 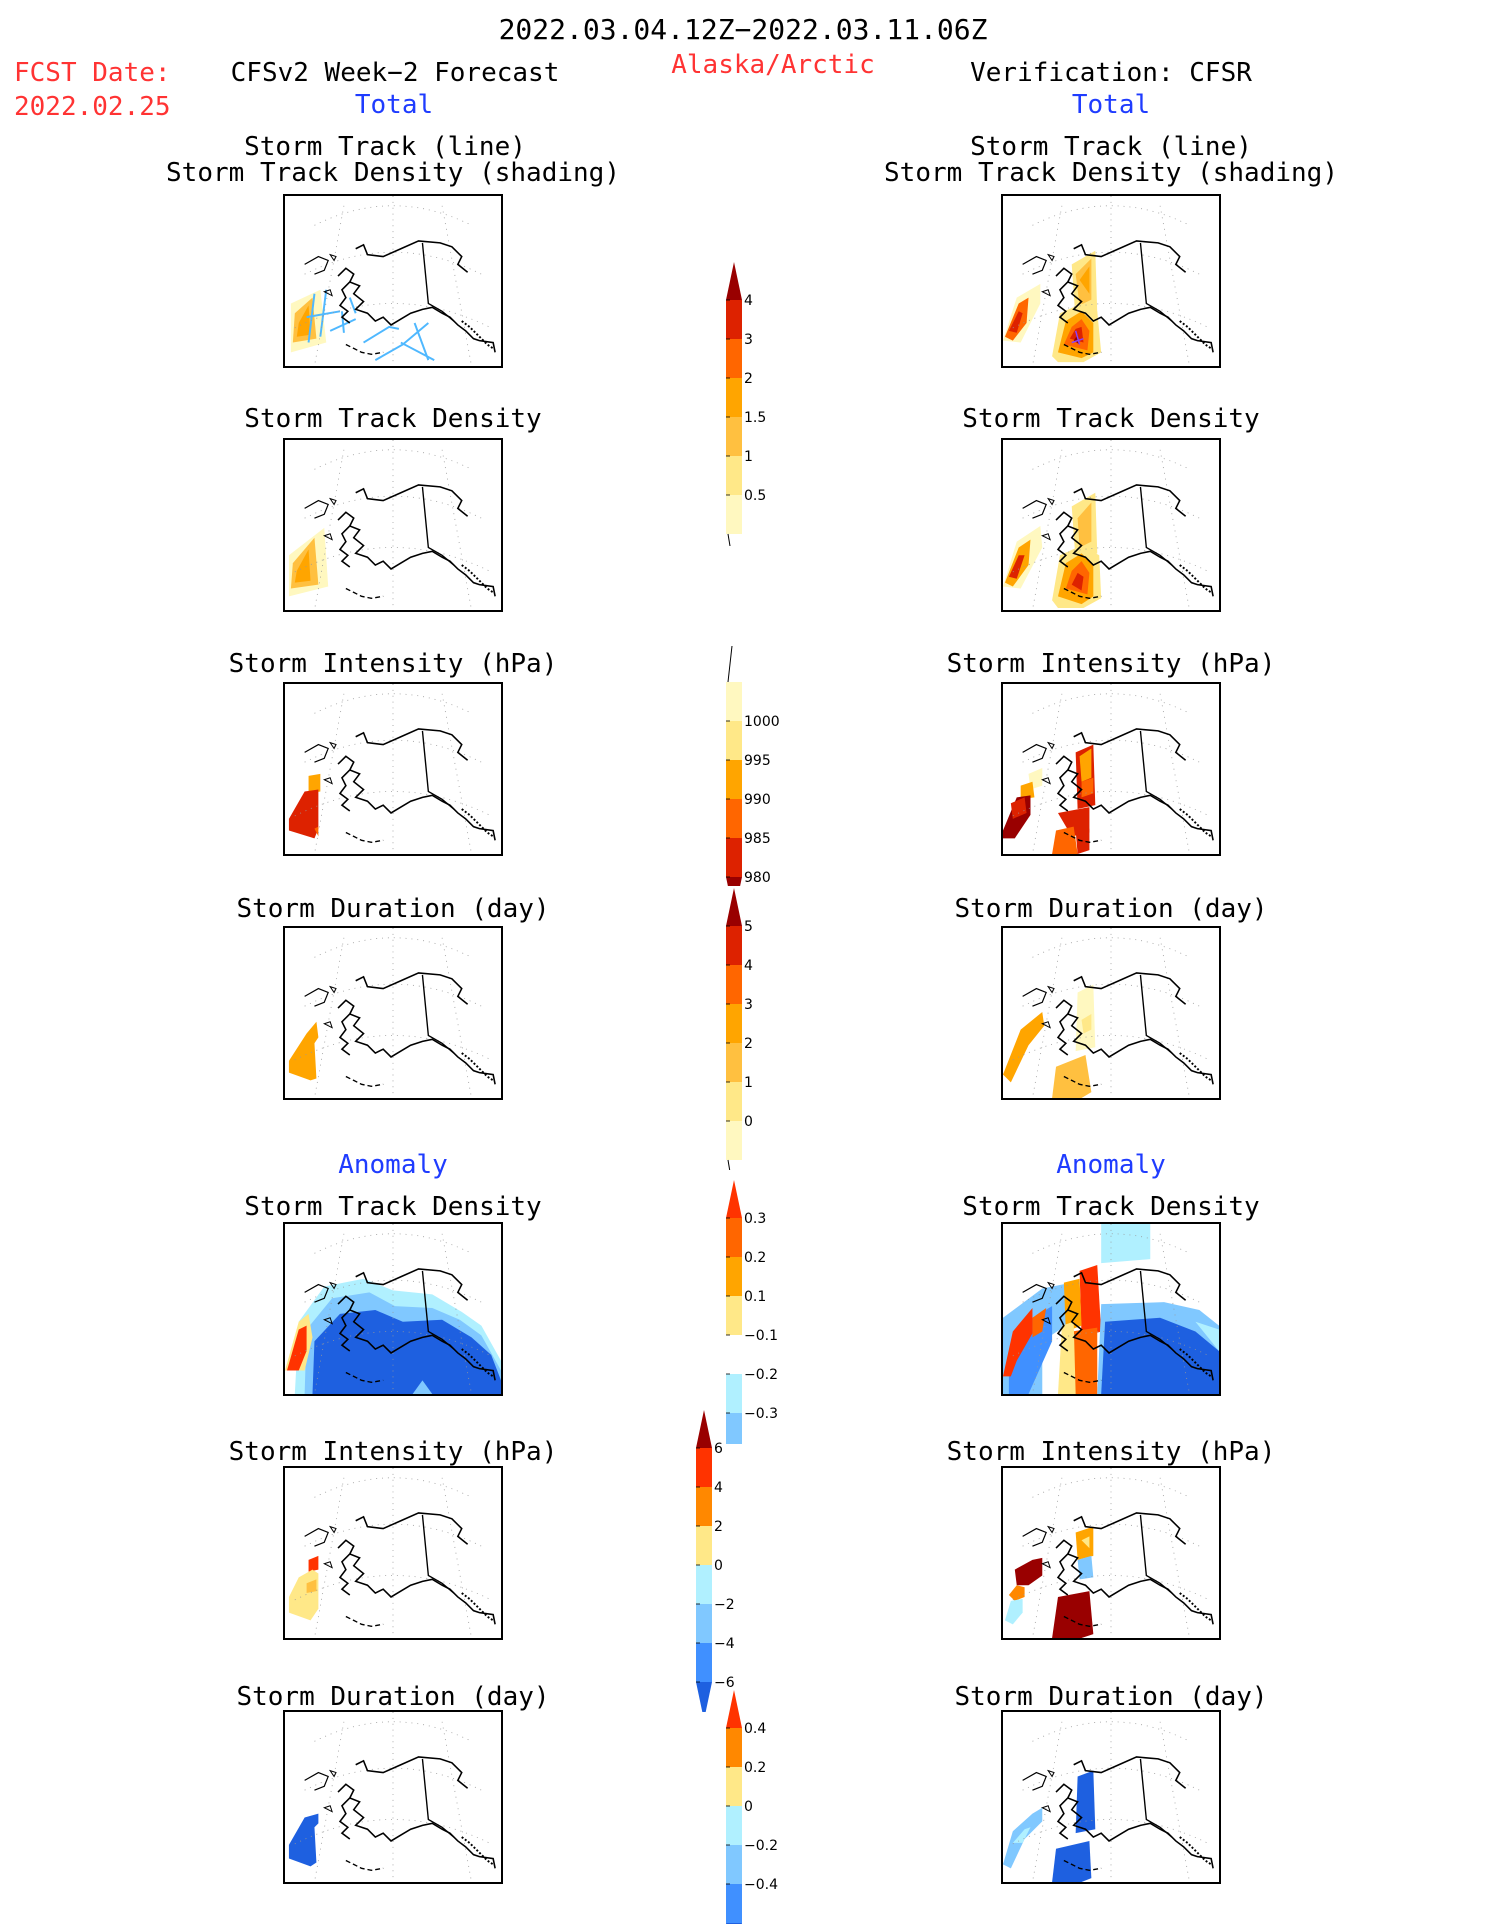 I want to click on colorbar-label: −0.1, so click(x=761, y=1336).